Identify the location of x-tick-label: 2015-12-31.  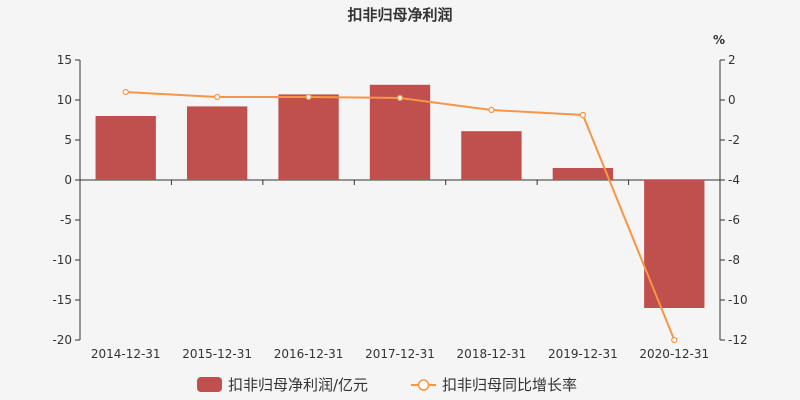
(217, 354).